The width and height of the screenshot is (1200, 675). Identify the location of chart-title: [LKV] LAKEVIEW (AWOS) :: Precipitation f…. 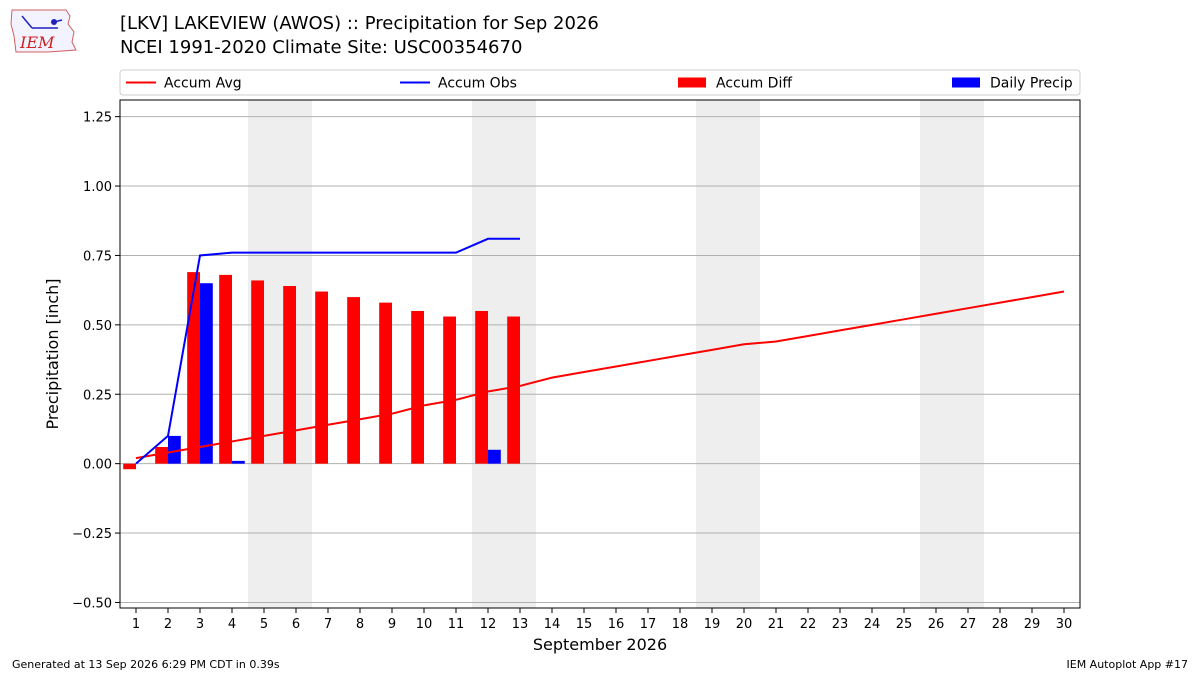
(359, 23).